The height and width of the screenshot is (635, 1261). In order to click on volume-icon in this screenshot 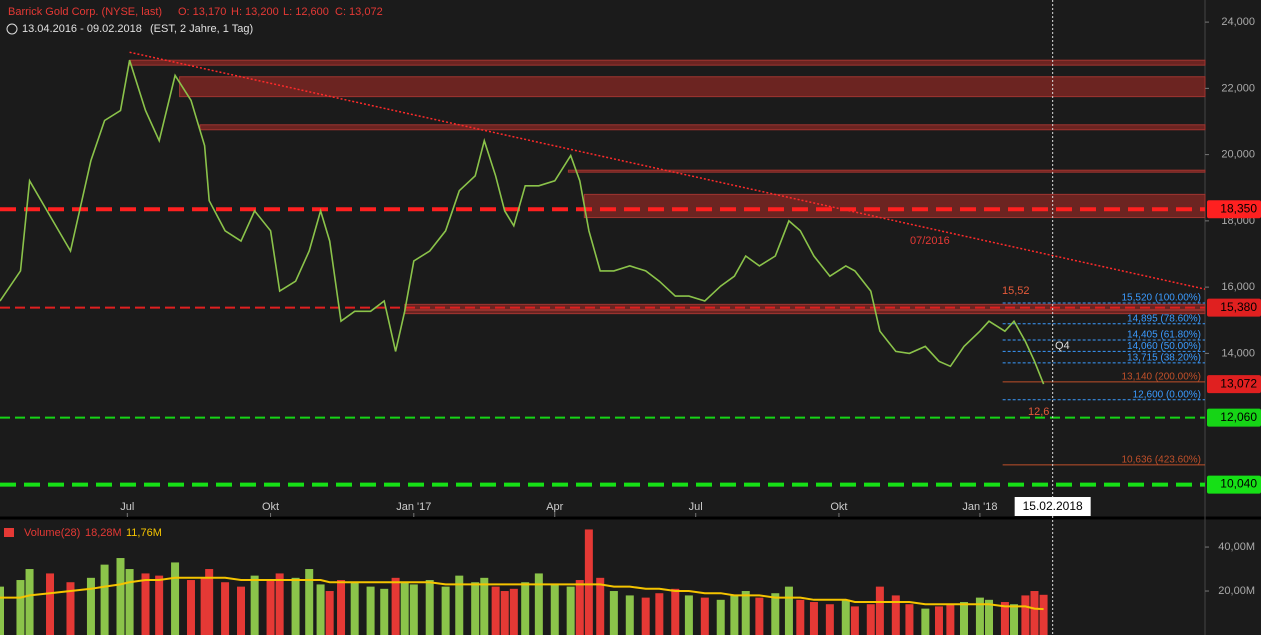, I will do `click(9, 532)`.